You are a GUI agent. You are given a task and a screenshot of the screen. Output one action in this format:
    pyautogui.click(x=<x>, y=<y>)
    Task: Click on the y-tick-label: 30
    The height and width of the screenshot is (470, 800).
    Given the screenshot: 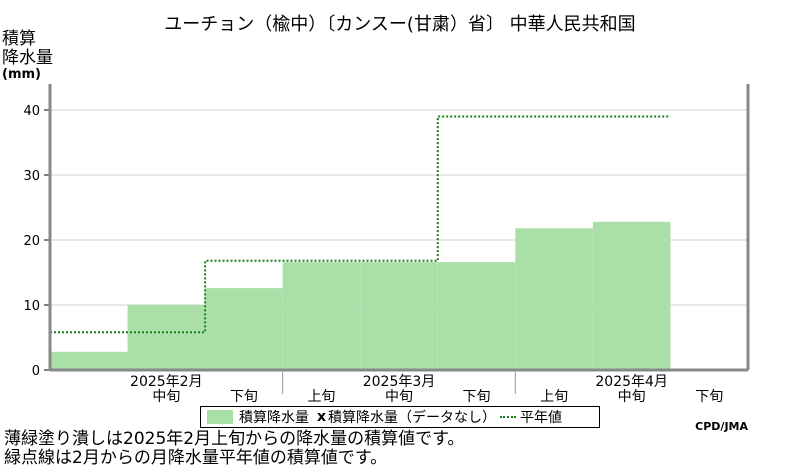 What is the action you would take?
    pyautogui.click(x=31, y=176)
    